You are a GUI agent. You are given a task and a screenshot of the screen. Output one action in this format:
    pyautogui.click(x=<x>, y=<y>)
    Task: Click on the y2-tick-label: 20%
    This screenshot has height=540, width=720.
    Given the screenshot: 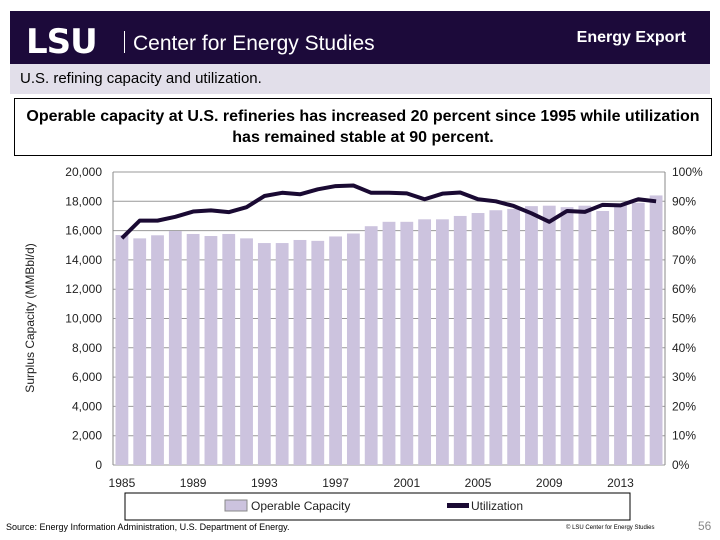 What is the action you would take?
    pyautogui.click(x=684, y=406)
    